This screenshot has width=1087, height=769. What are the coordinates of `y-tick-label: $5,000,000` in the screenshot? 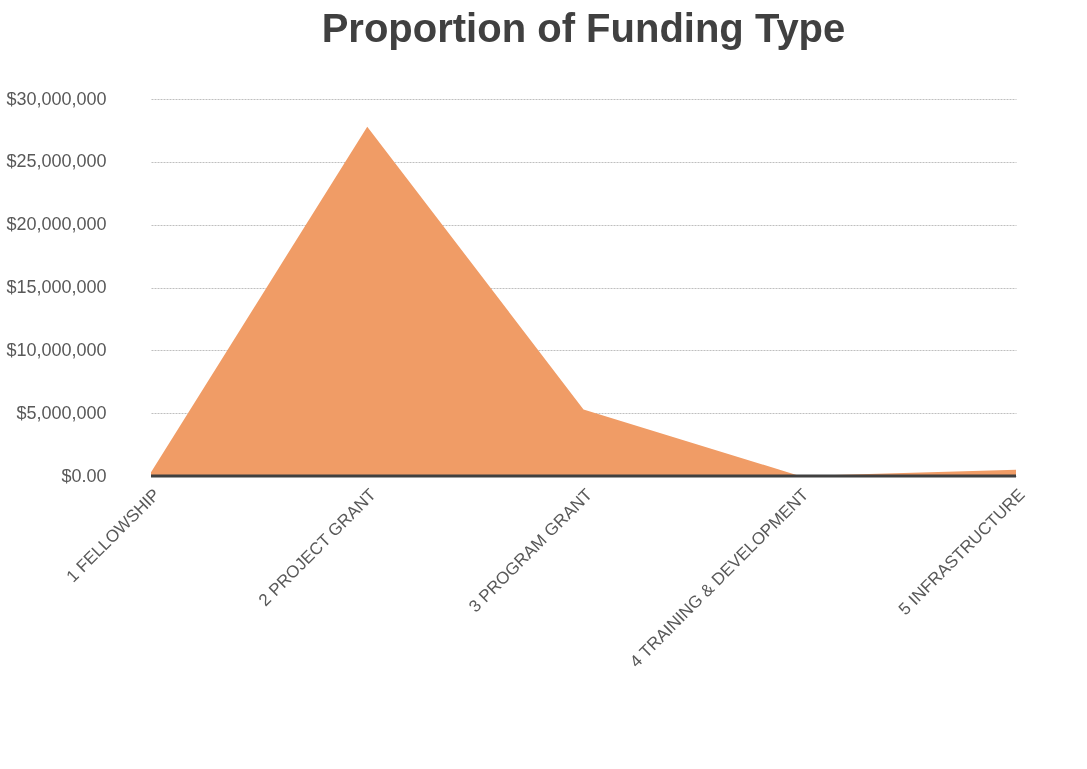 It's located at (61, 412).